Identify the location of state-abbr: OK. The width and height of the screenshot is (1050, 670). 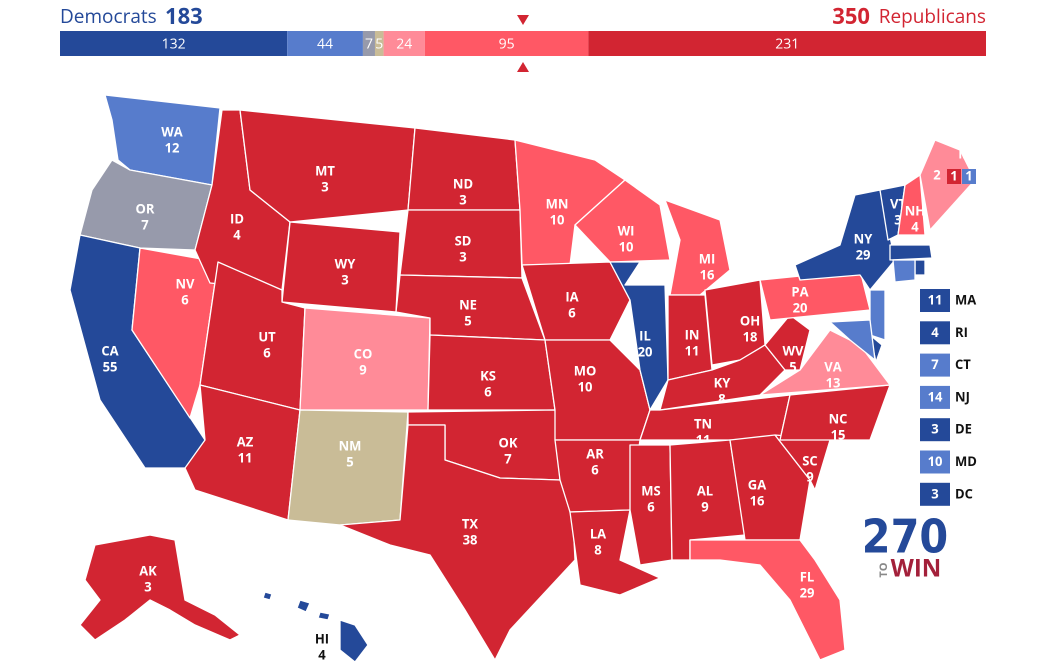
(508, 442).